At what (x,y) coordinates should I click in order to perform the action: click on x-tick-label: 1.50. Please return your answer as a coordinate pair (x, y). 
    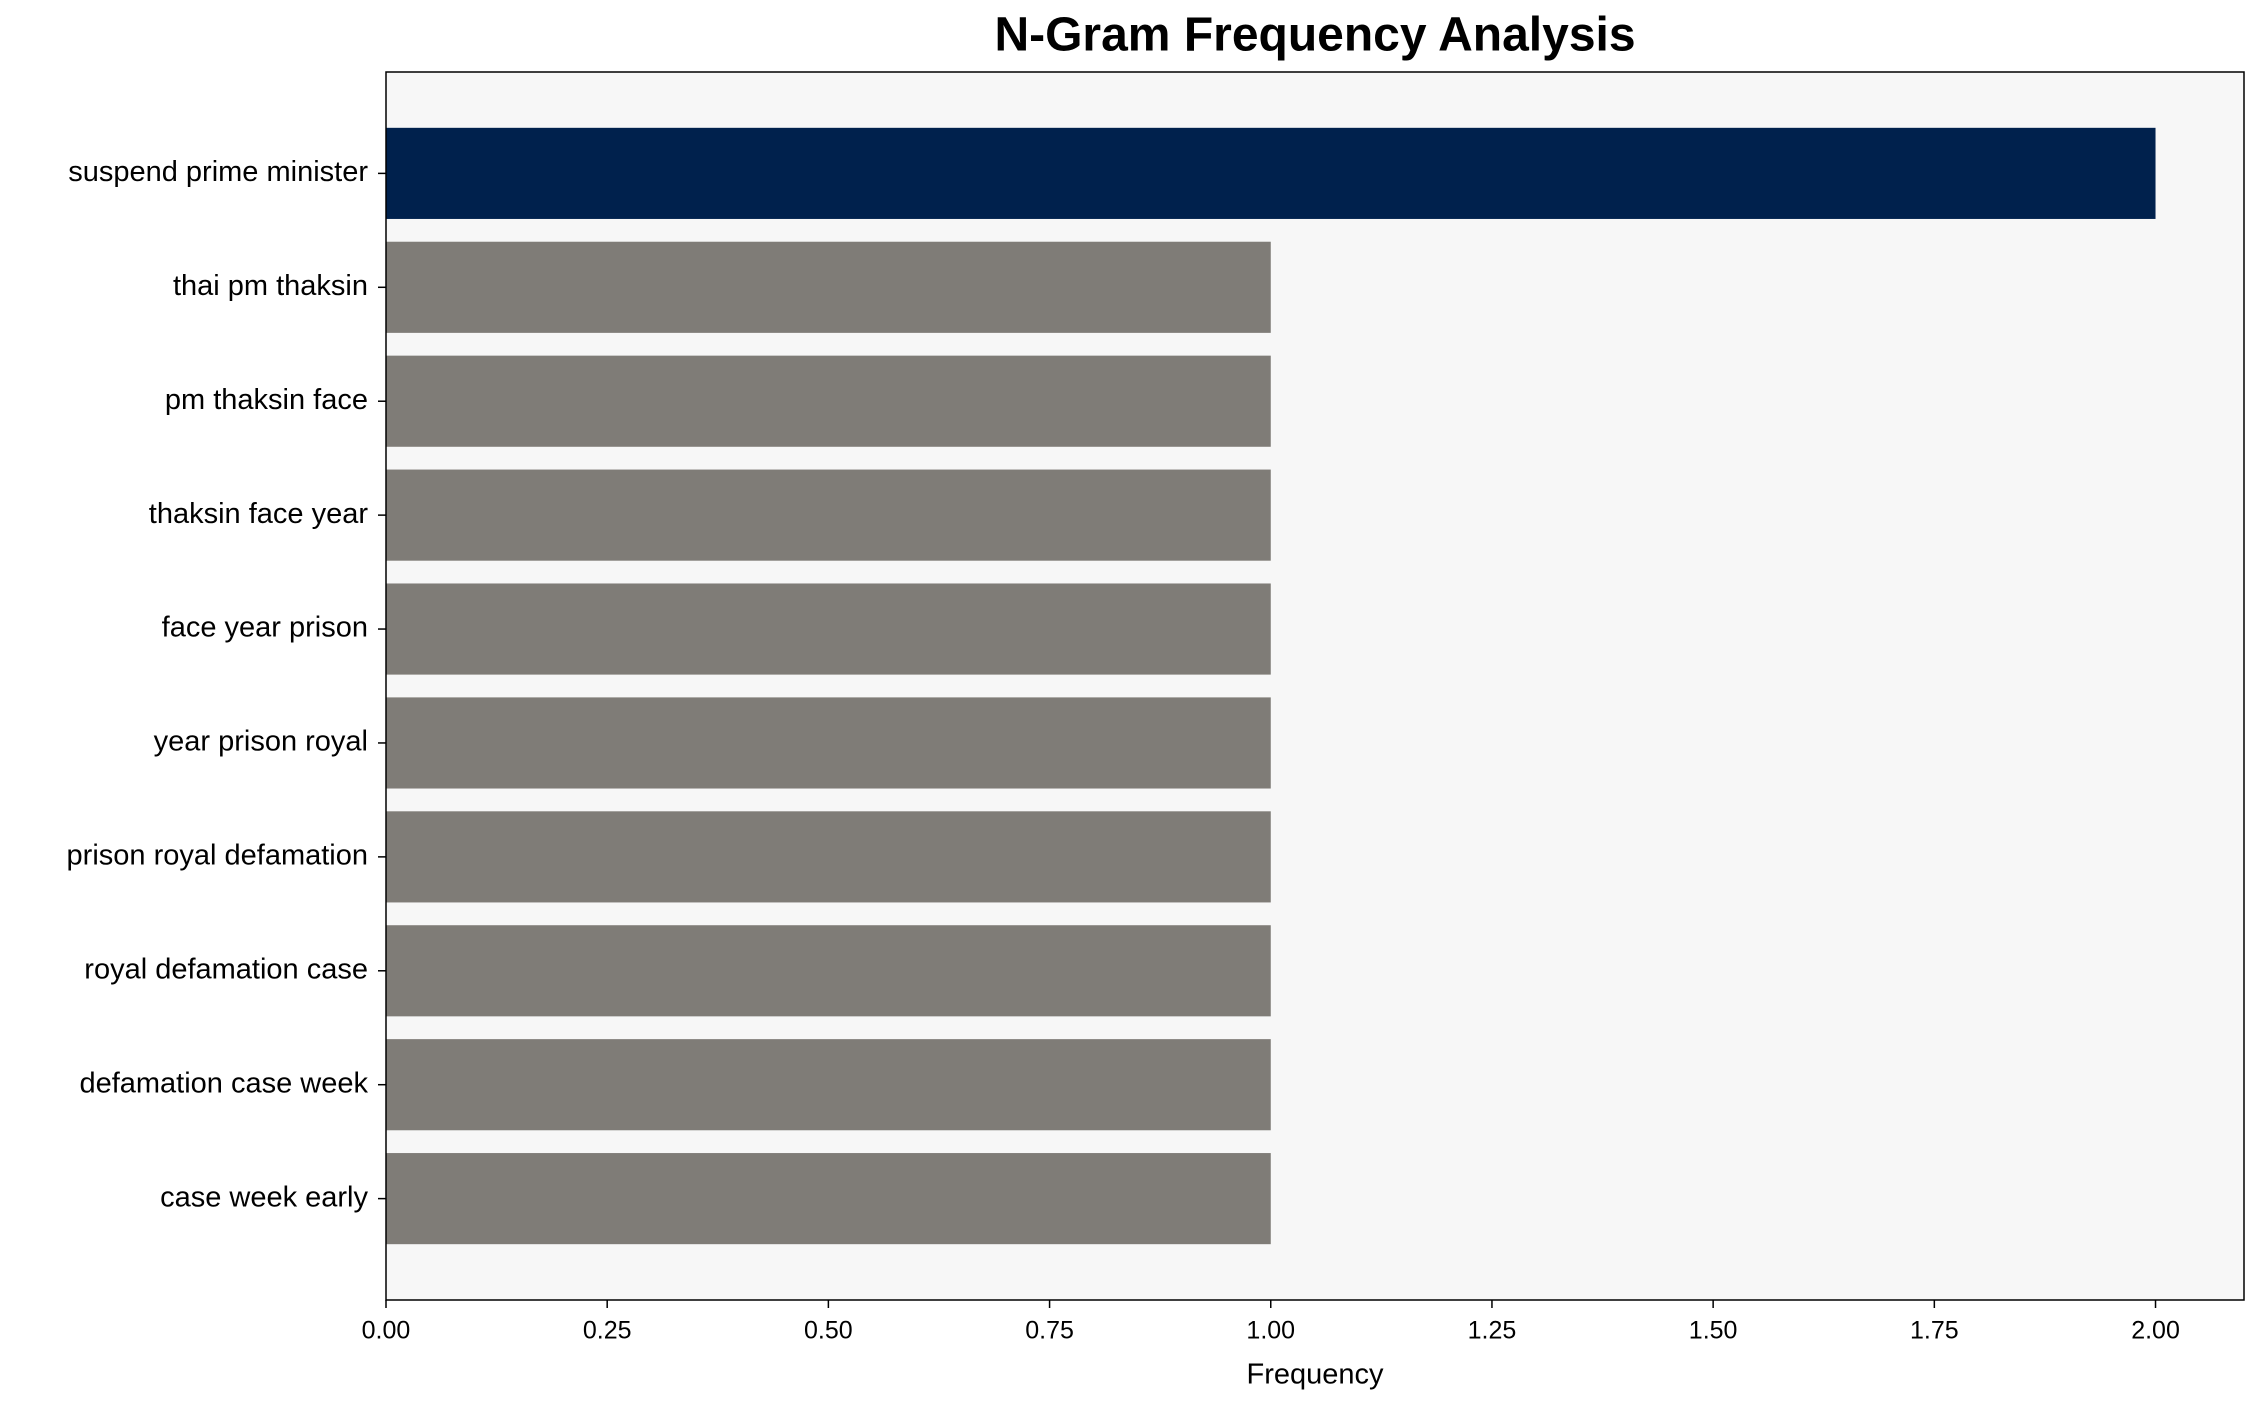
    Looking at the image, I should click on (1713, 1331).